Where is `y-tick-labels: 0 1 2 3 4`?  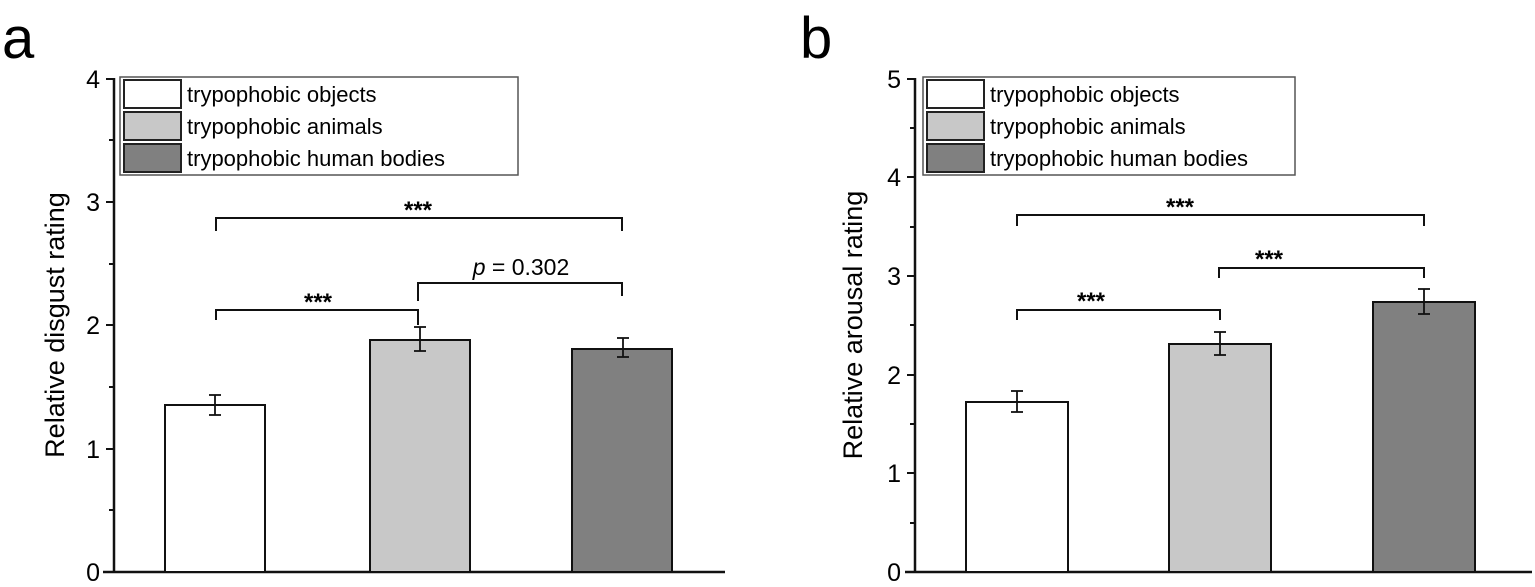 y-tick-labels: 0 1 2 3 4 is located at coordinates (93, 326).